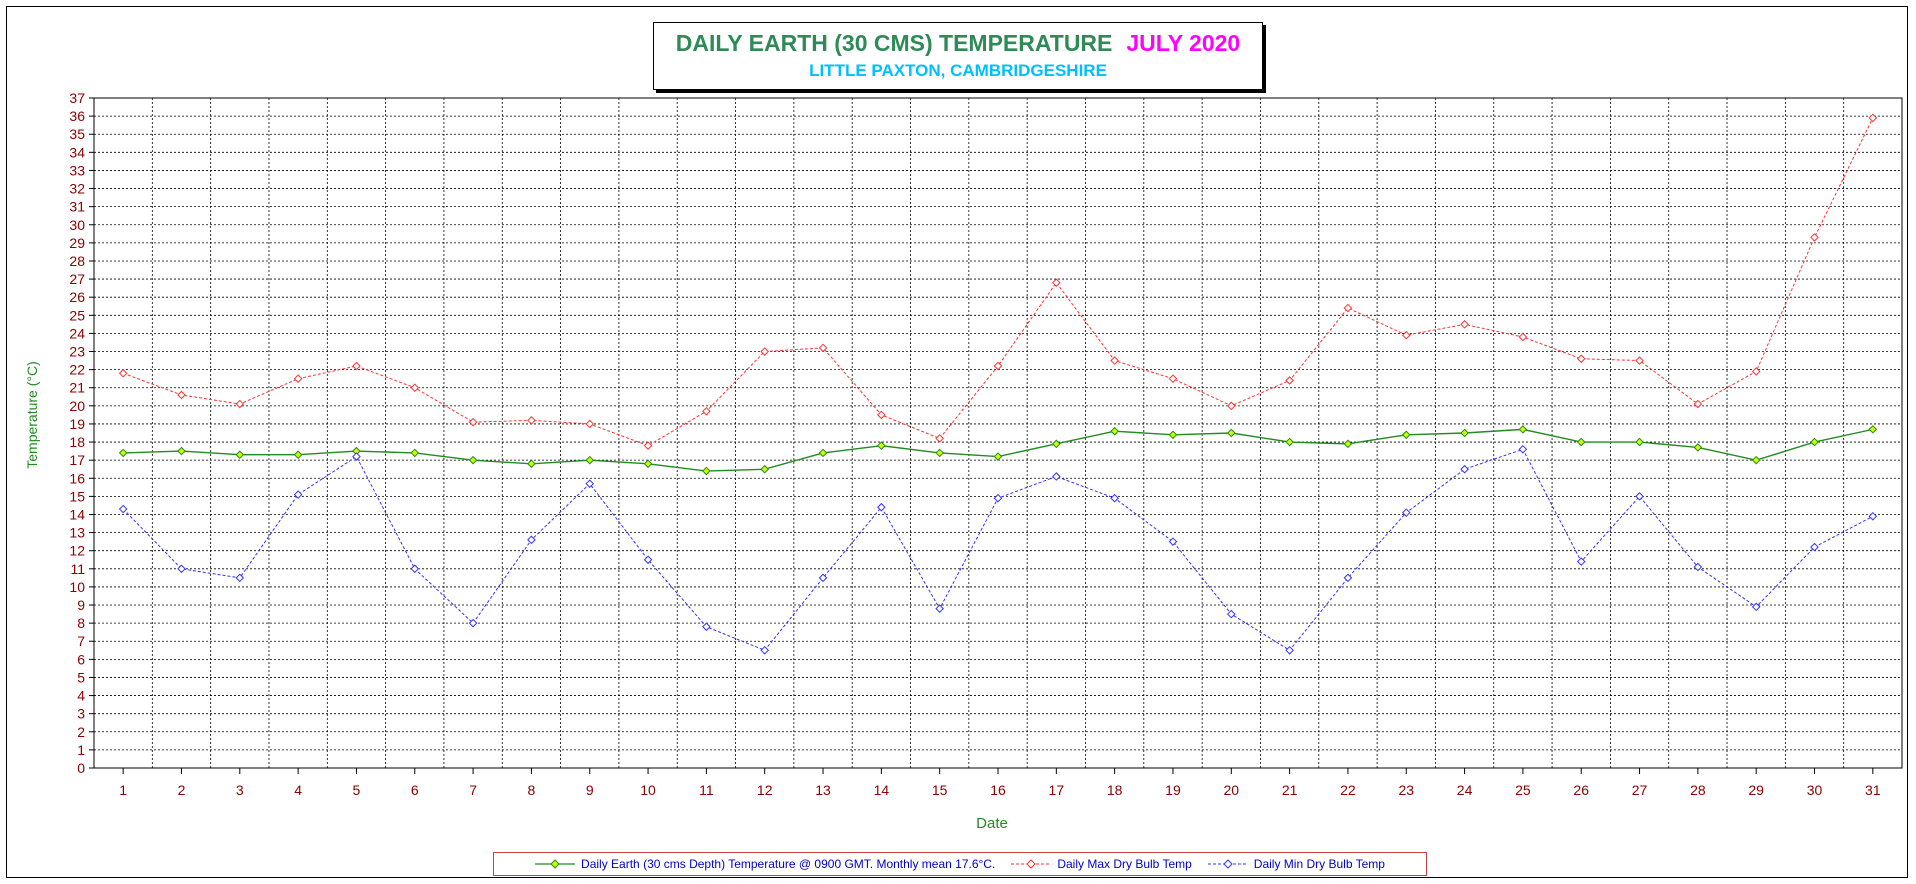 Image resolution: width=1916 pixels, height=884 pixels. What do you see at coordinates (357, 790) in the screenshot?
I see `x-tick-label: 5` at bounding box center [357, 790].